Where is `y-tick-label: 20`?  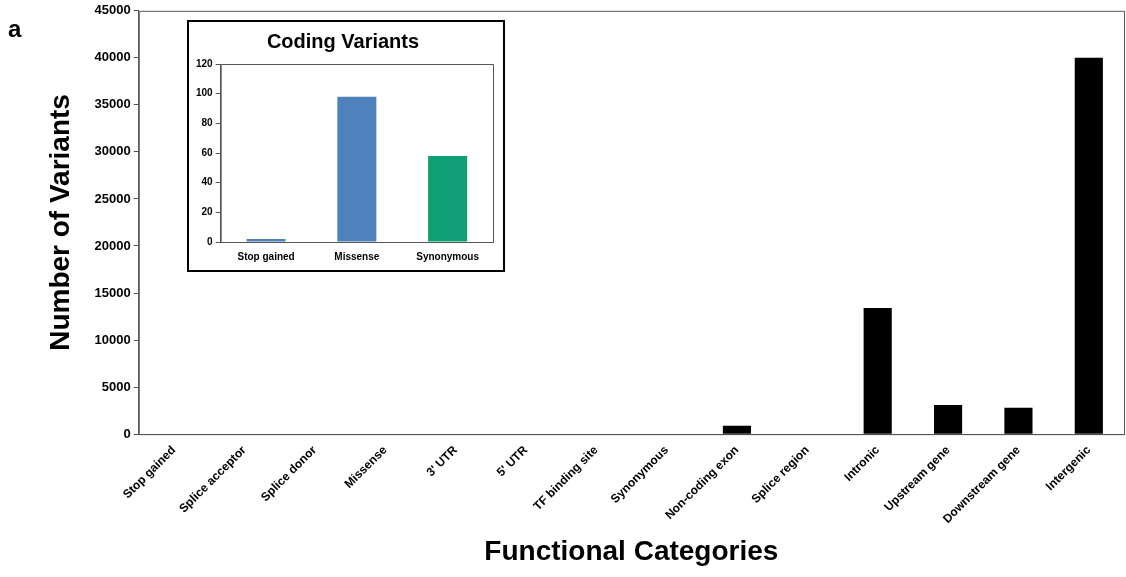
y-tick-label: 20 is located at coordinates (207, 212).